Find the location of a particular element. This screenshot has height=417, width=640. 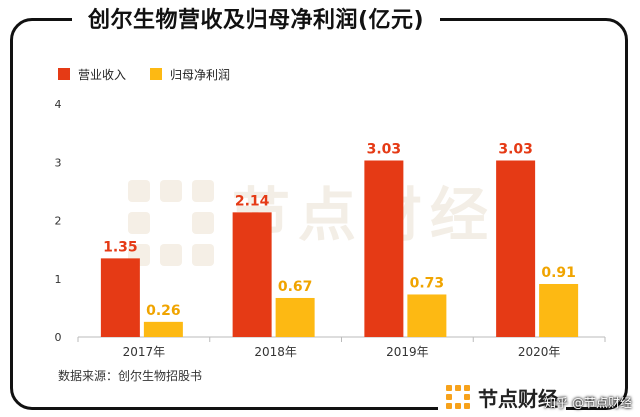

y-tick-label: 1 is located at coordinates (58, 279).